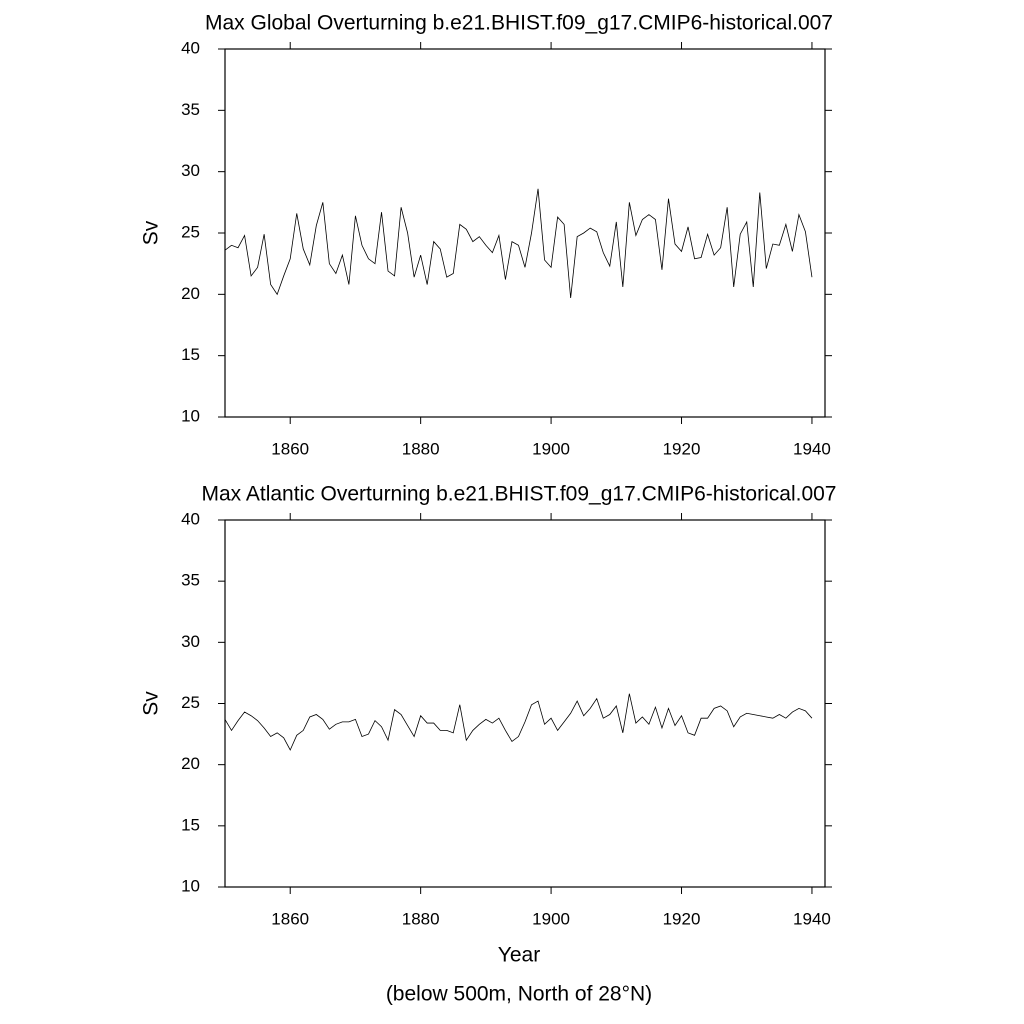 The image size is (1024, 1024). I want to click on note: (below 500m, North of 28°N), so click(519, 994).